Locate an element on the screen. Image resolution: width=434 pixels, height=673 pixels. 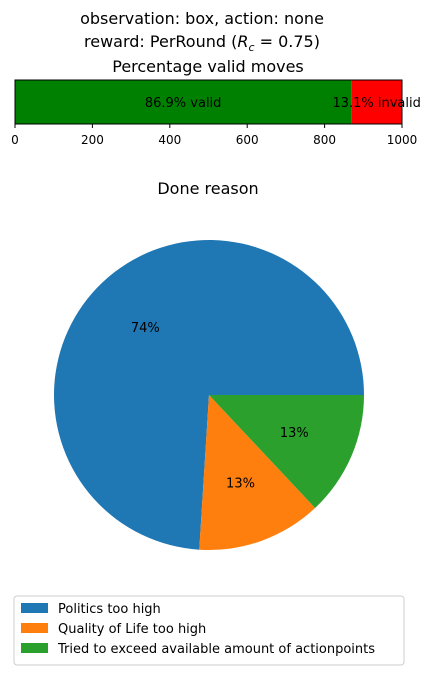
bar-segment-invalid is located at coordinates (376, 102).